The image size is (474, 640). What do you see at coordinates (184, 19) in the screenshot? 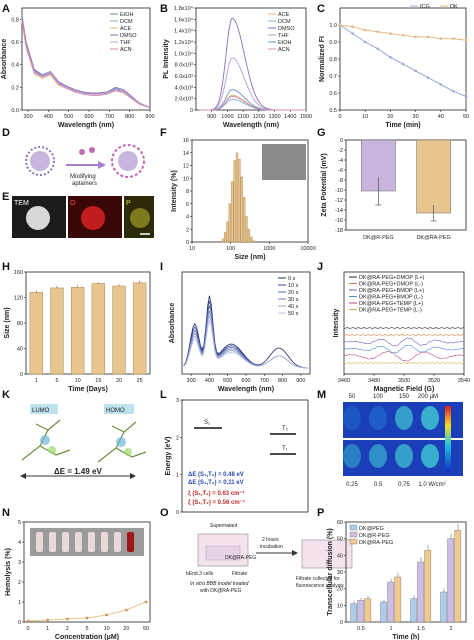
I see `panel-b-ytick-label: 1.6x10⁴` at bounding box center [184, 19].